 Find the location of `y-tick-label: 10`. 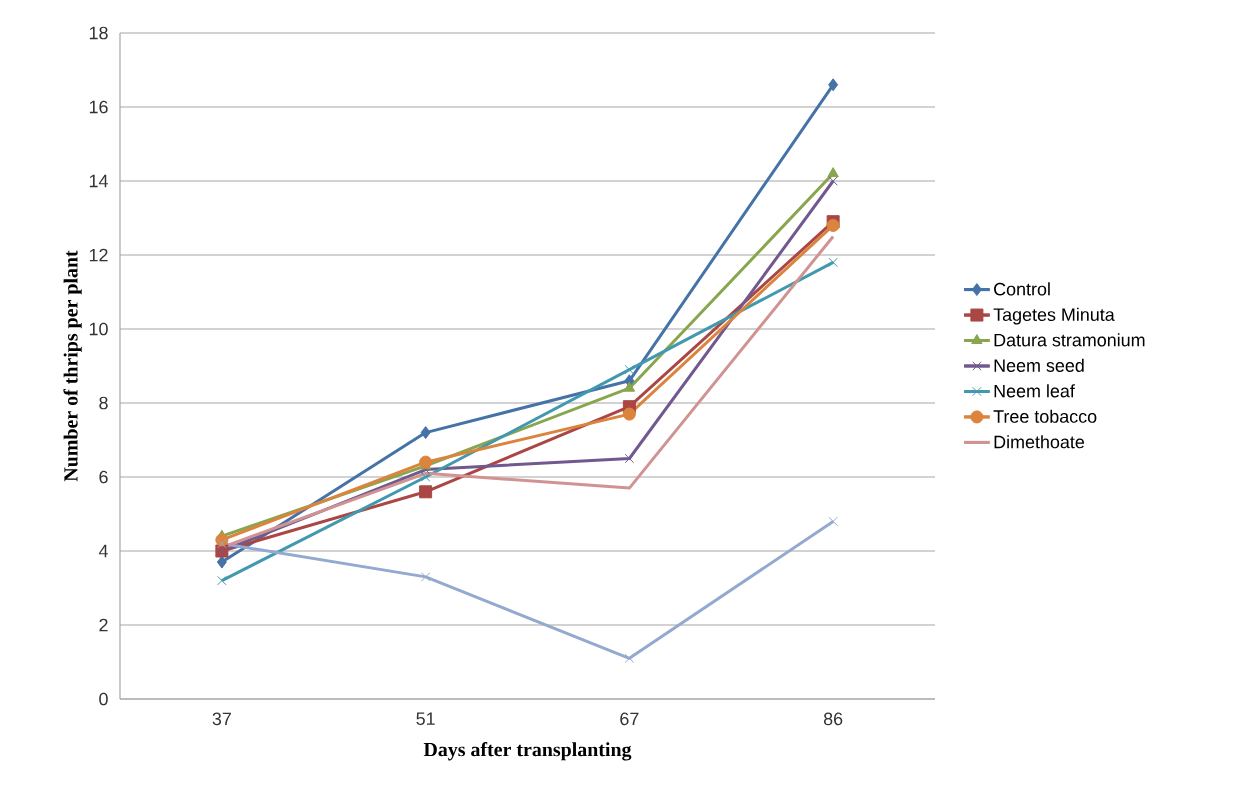

y-tick-label: 10 is located at coordinates (98, 329).